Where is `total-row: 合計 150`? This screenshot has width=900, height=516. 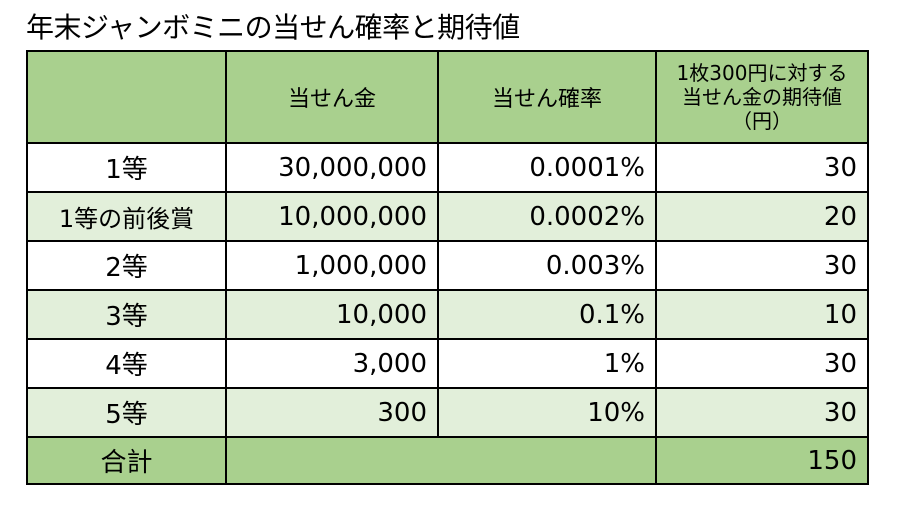
total-row: 合計 150 is located at coordinates (447, 460).